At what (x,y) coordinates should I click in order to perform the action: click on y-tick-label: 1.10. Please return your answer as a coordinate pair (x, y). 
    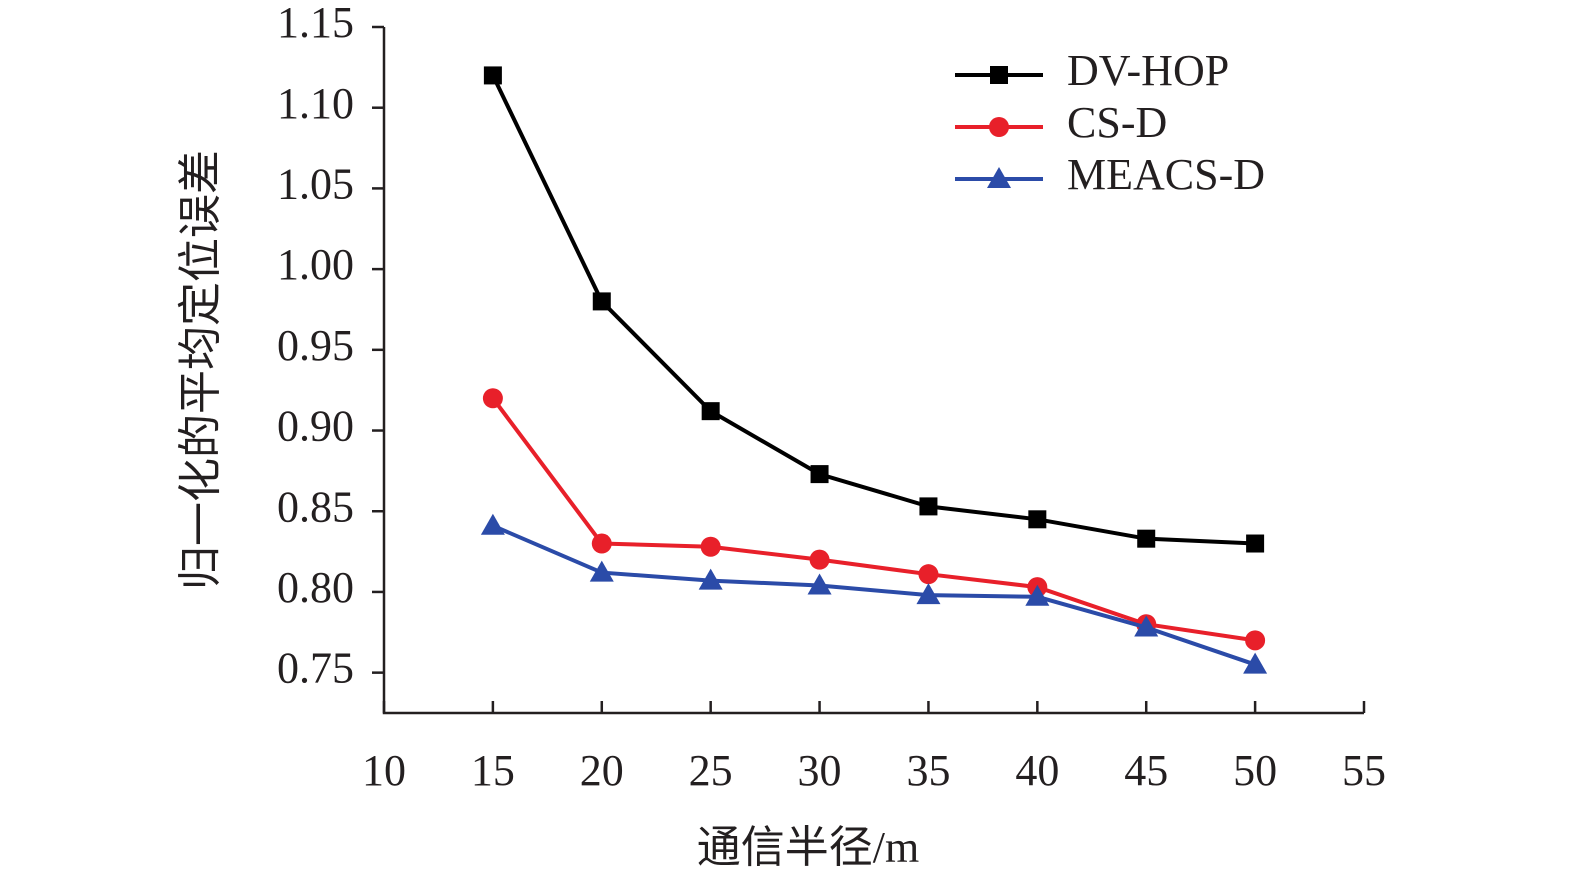
    Looking at the image, I should click on (315, 103).